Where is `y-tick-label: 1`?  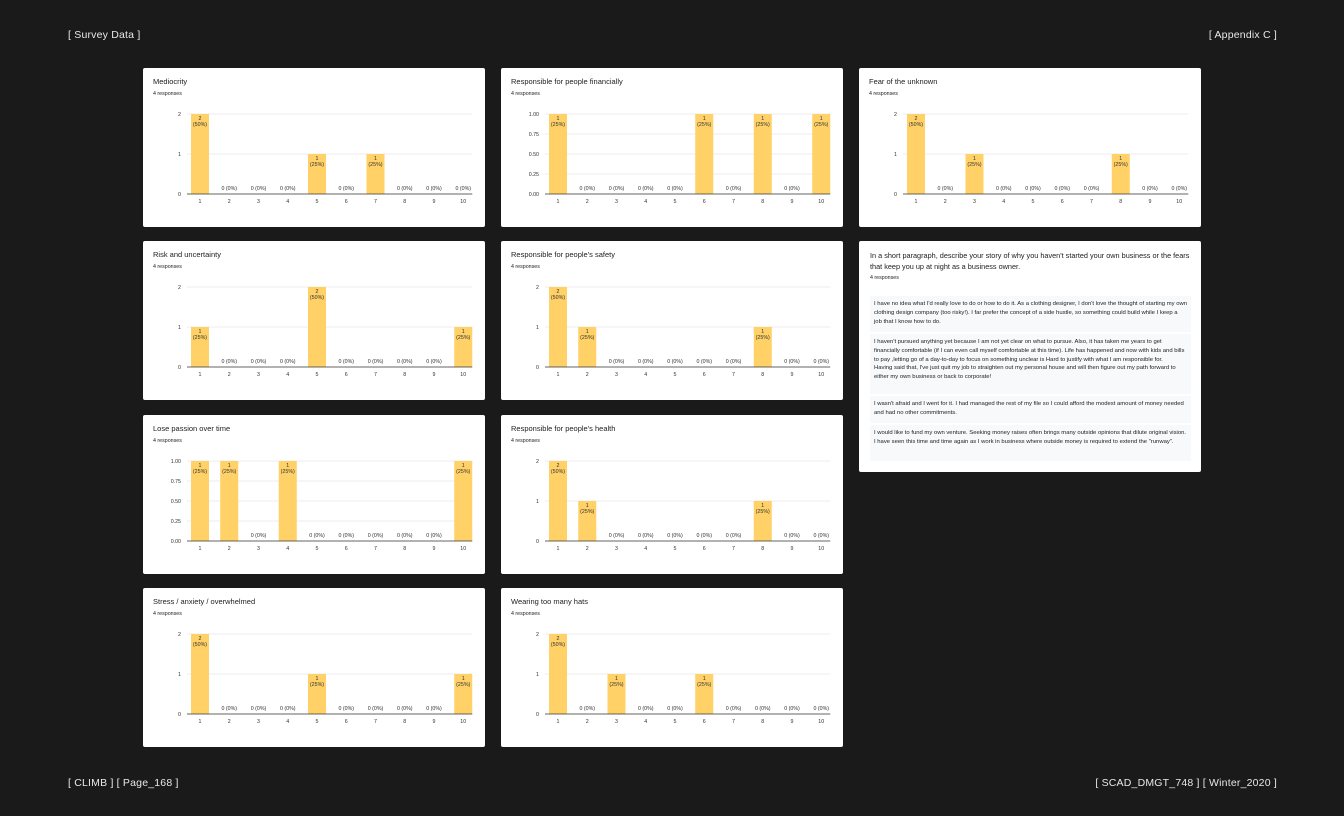 y-tick-label: 1 is located at coordinates (537, 328).